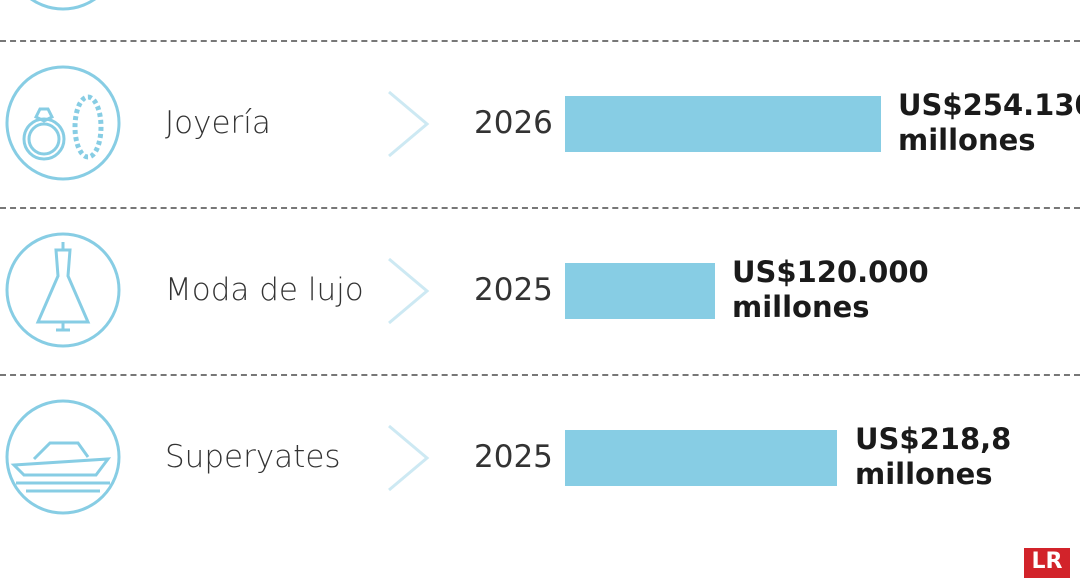 This screenshot has height=578, width=1080. Describe the element at coordinates (63, 457) in the screenshot. I see `yacht-icon` at that location.